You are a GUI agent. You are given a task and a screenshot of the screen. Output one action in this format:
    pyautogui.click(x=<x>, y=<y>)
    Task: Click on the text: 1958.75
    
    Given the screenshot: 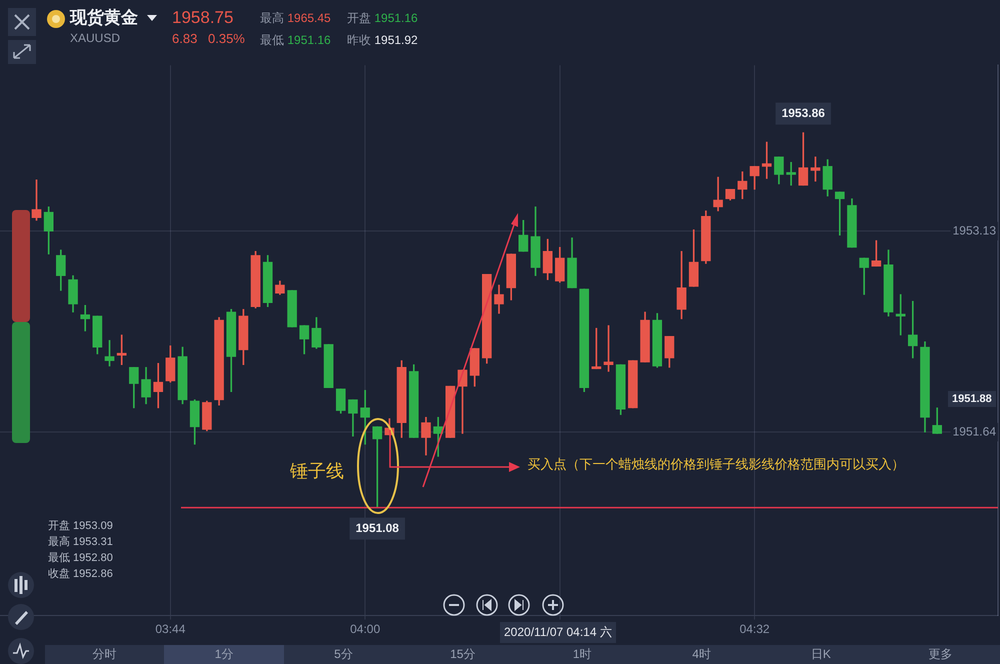 What is the action you would take?
    pyautogui.click(x=203, y=17)
    